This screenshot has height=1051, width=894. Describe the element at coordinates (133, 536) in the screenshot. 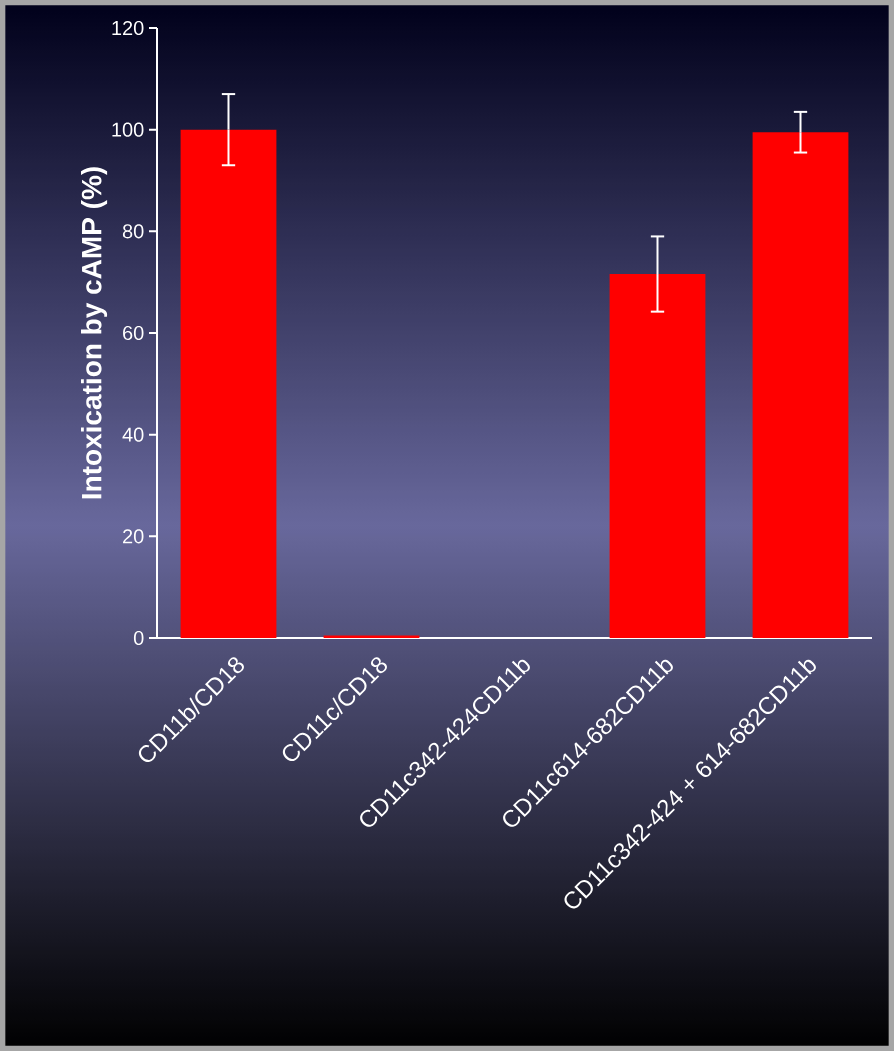

I see `y-tick-label: 20` at that location.